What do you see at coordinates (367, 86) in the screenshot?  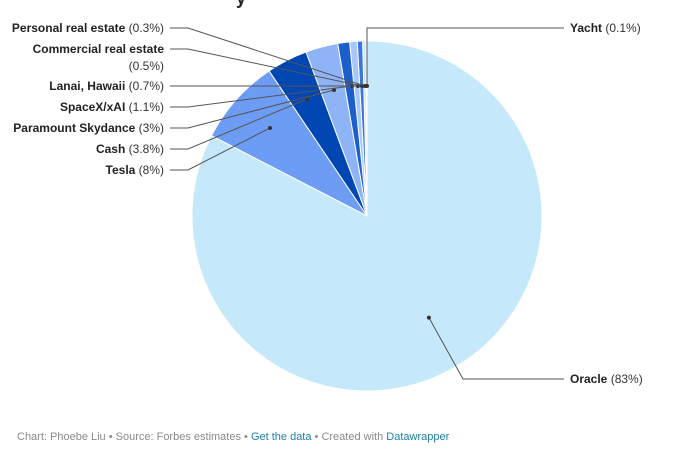 I see `leader-dot-yacht` at bounding box center [367, 86].